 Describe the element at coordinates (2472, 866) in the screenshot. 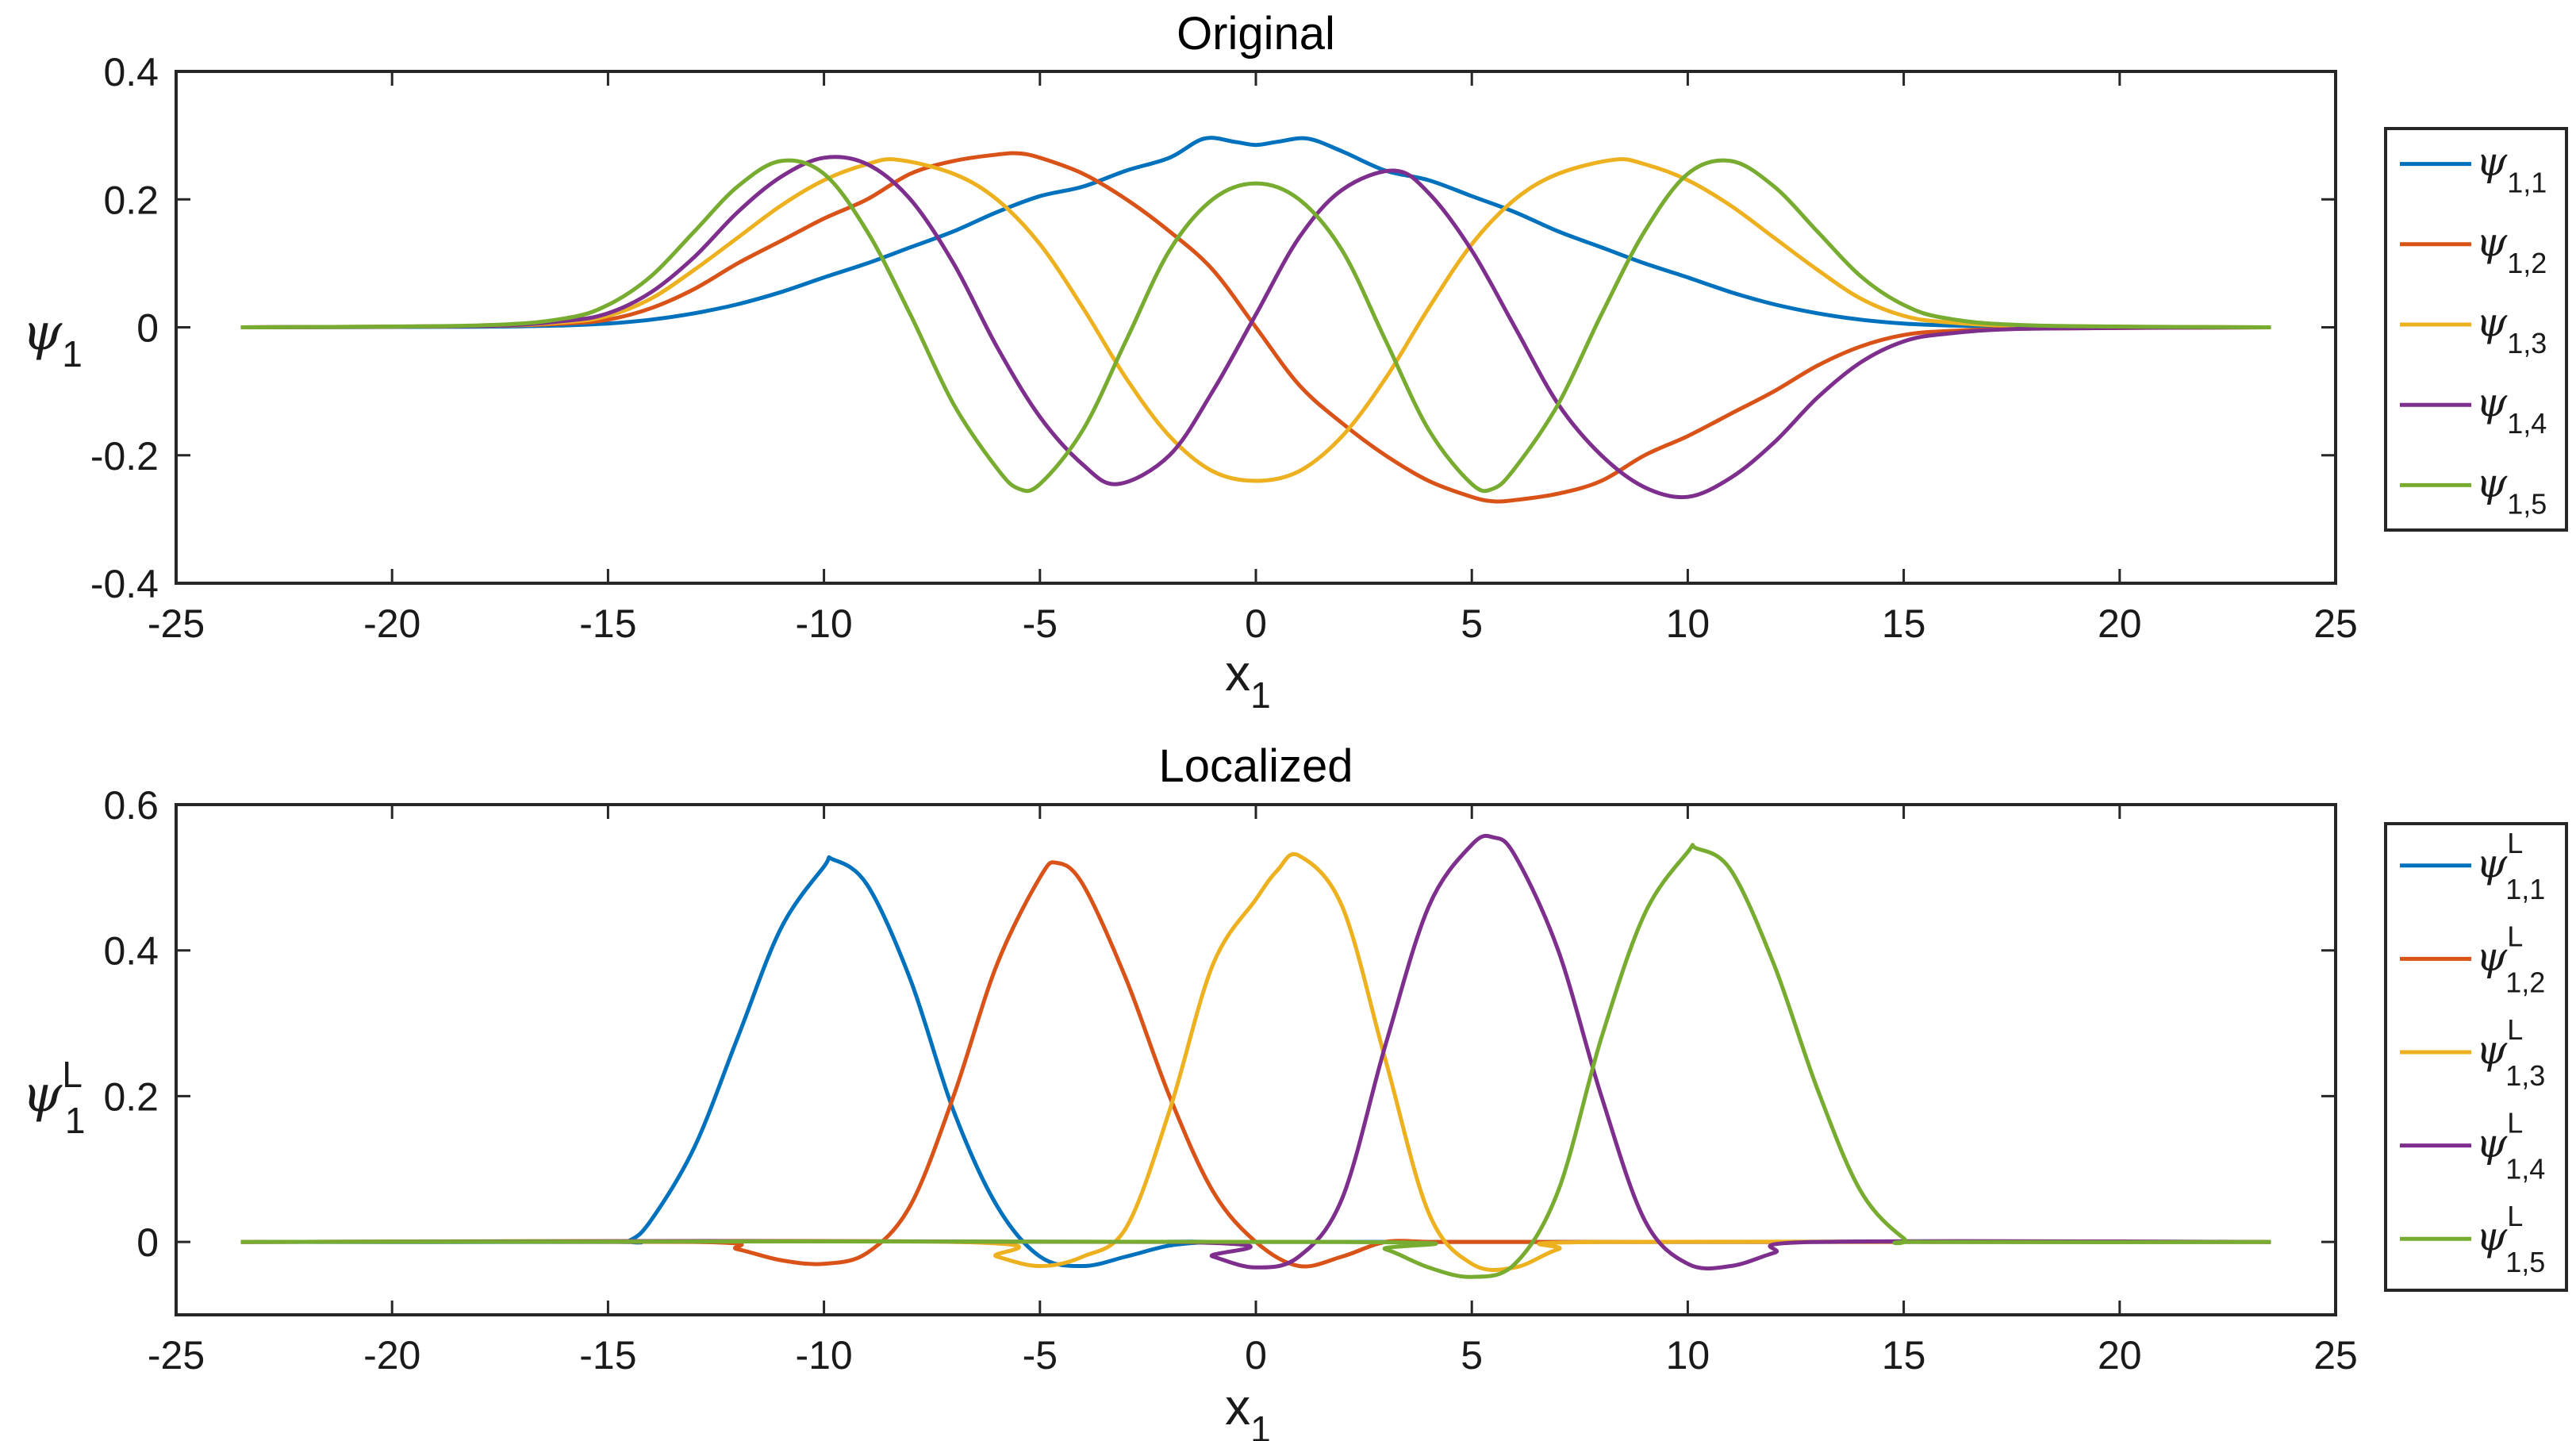

I see `legend-item-1: ψL 1,1` at that location.